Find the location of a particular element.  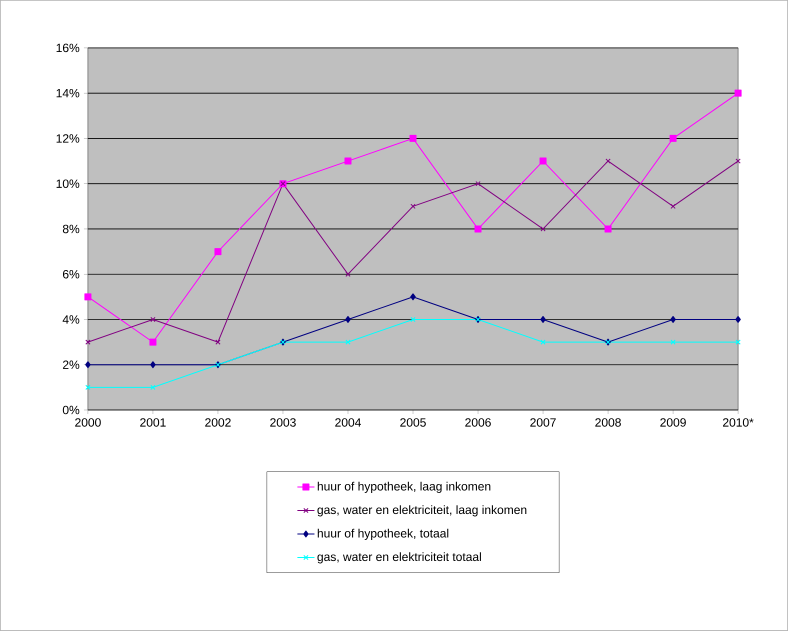

y-tick-label: 4% is located at coordinates (71, 319).